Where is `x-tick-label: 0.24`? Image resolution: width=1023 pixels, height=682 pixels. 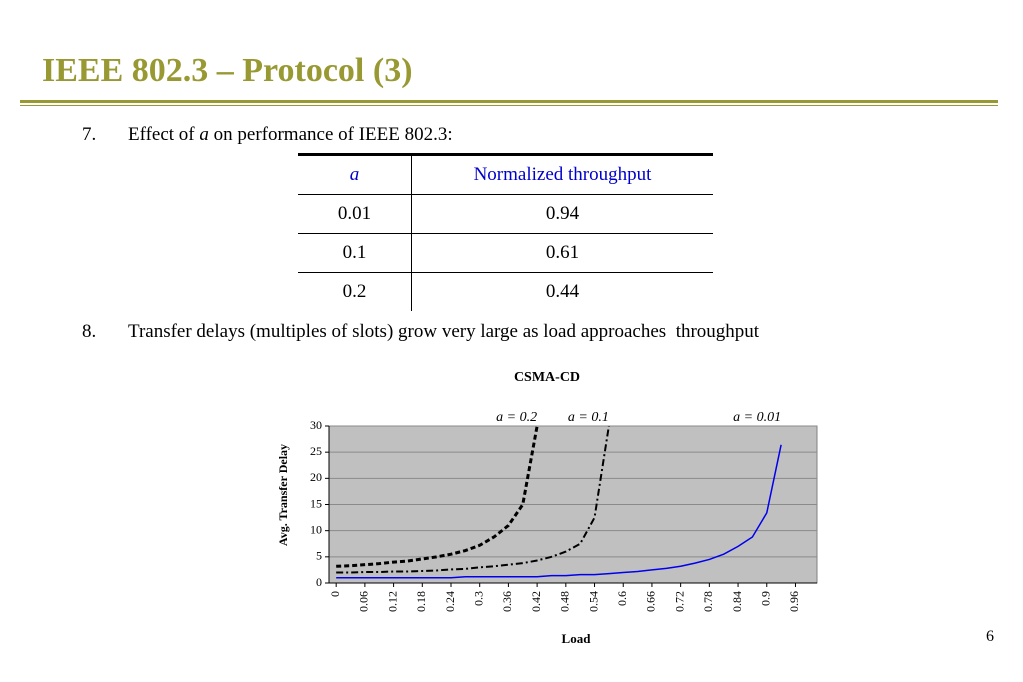 x-tick-label: 0.24 is located at coordinates (450, 601).